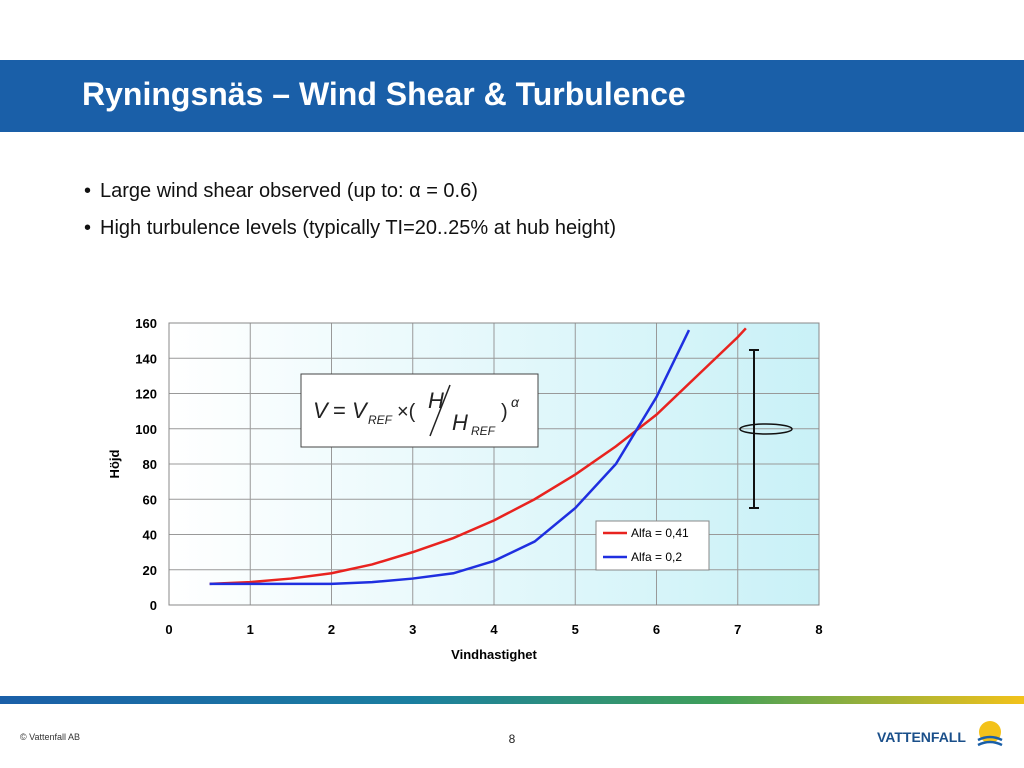 The width and height of the screenshot is (1024, 768). I want to click on formula-slash, so click(440, 410).